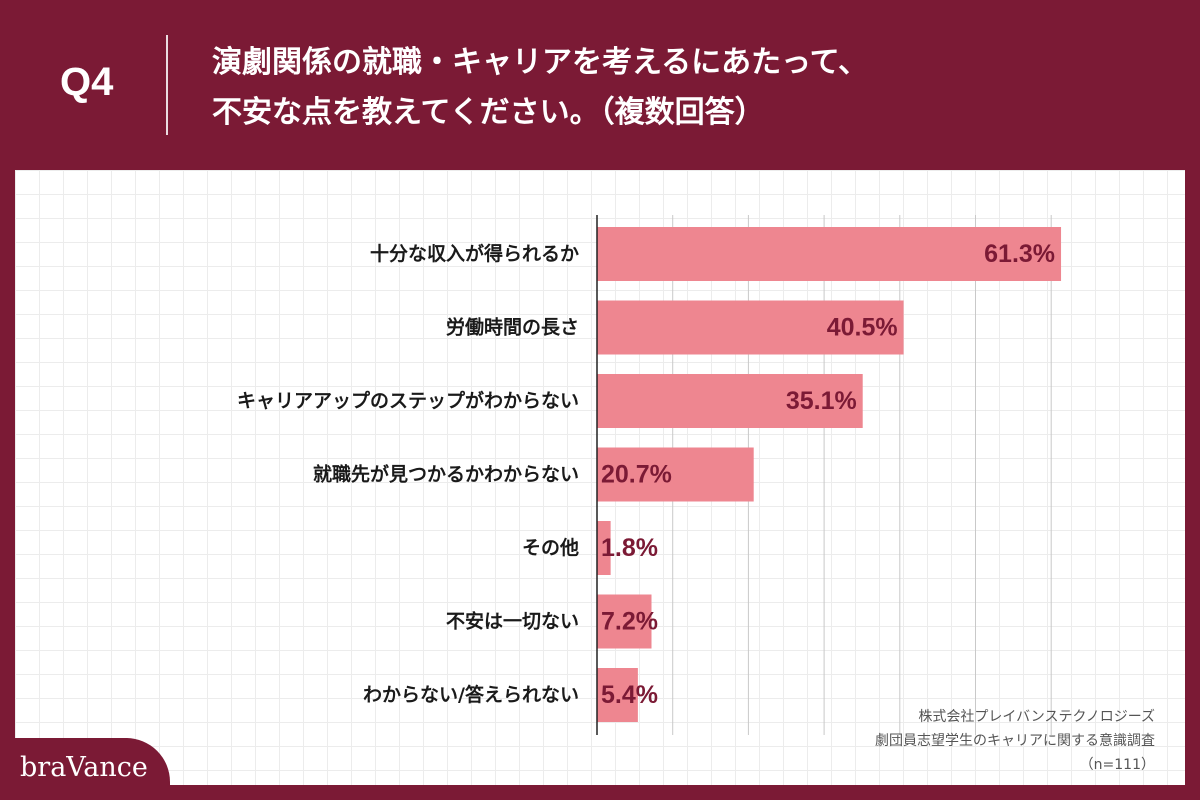 This screenshot has height=800, width=1200. I want to click on category-label-5: 不安は一切ない, so click(512, 621).